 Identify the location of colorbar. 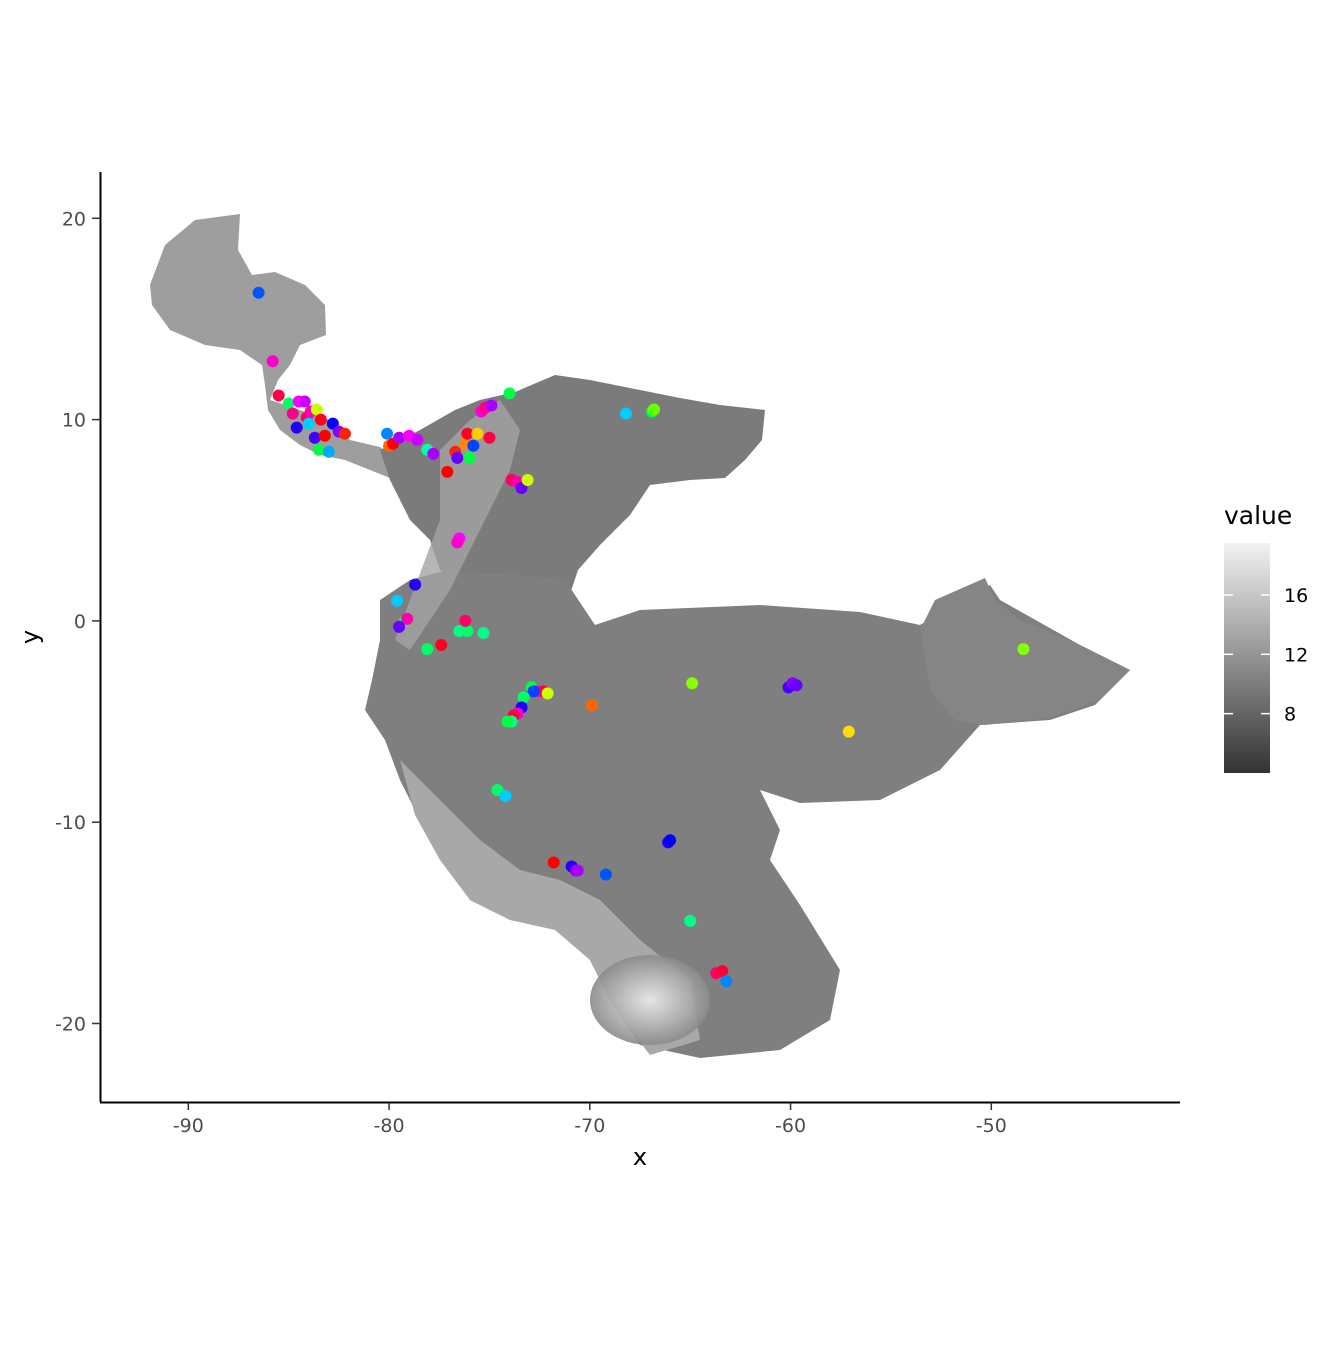
(1247, 658).